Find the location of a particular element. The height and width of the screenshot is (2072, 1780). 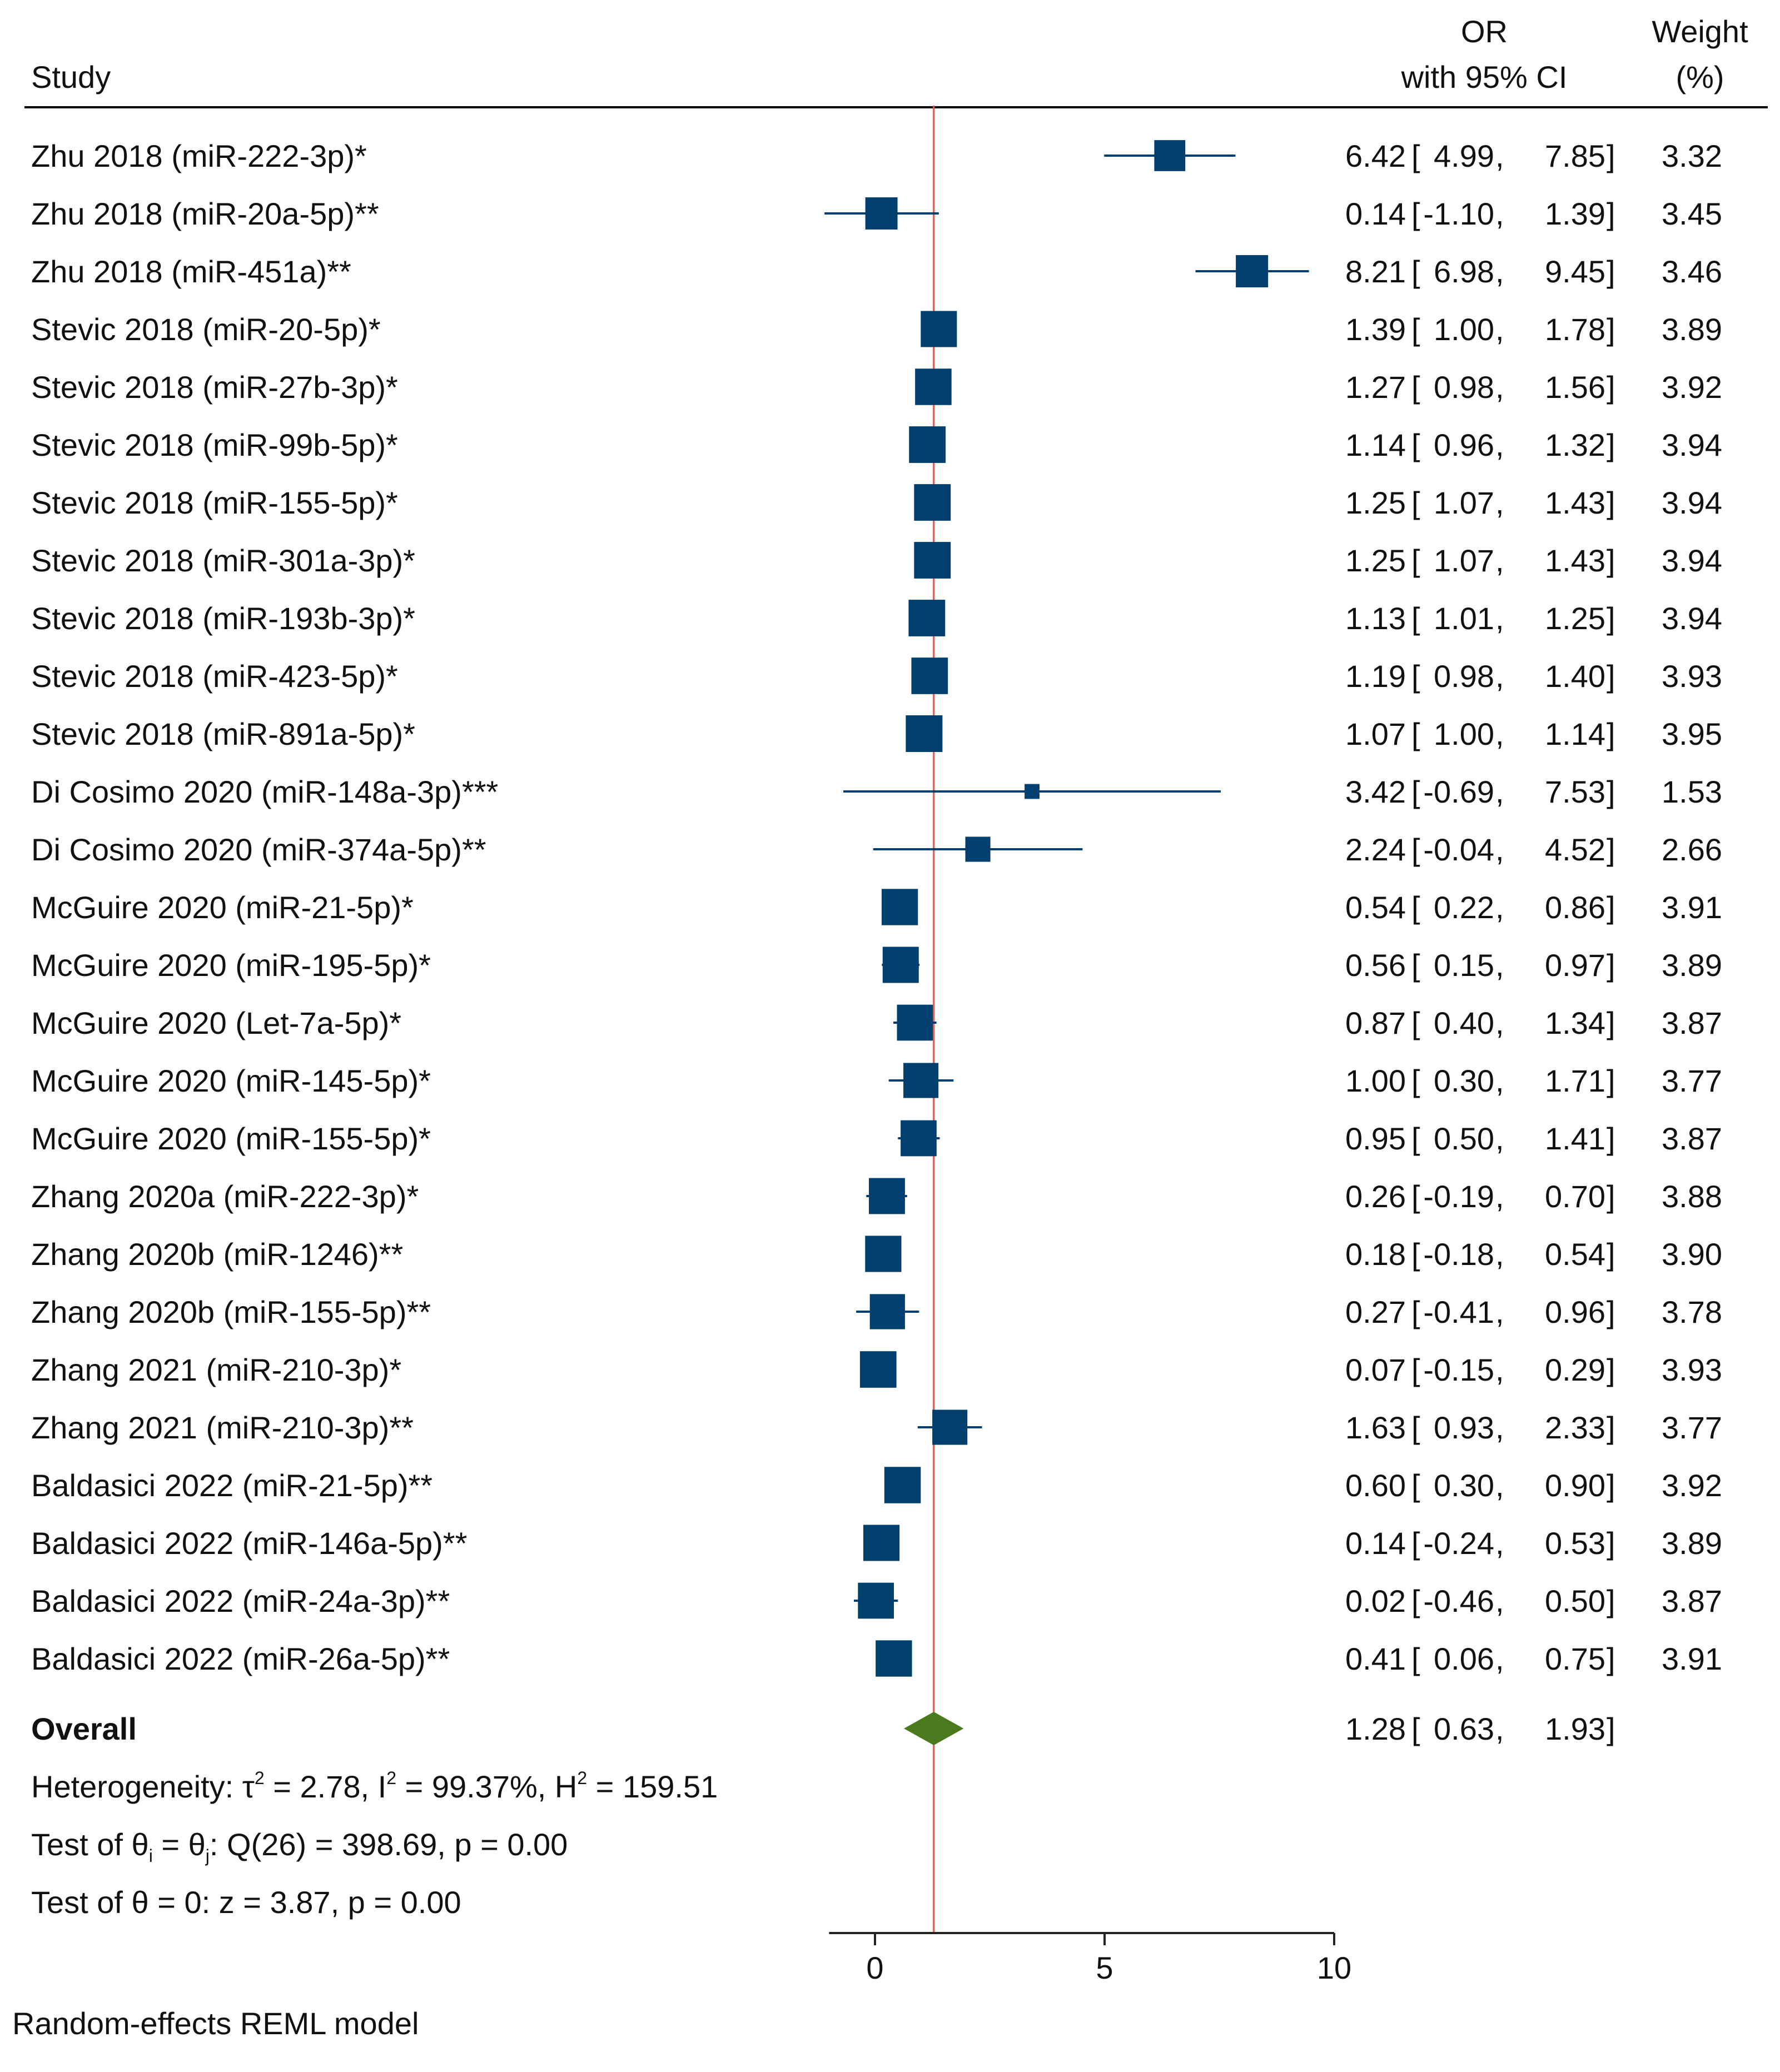

estimate-value: 6.42 is located at coordinates (1376, 156).